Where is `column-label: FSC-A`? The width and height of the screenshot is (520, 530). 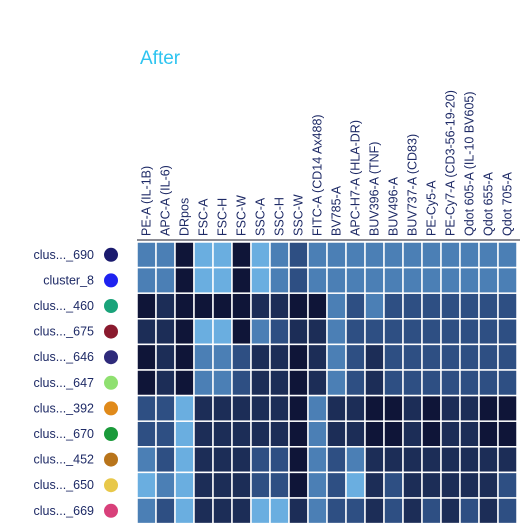 column-label: FSC-A is located at coordinates (204, 217).